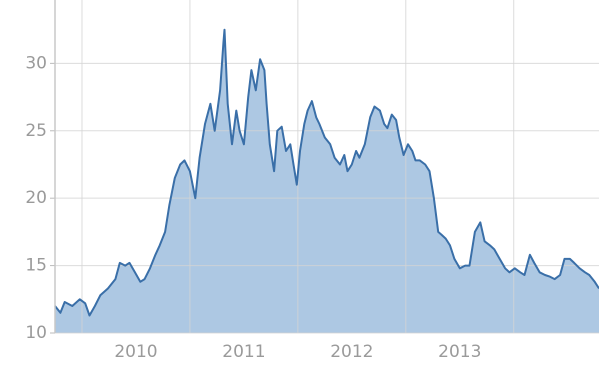  Describe the element at coordinates (36, 333) in the screenshot. I see `y-tick-label: 10` at that location.